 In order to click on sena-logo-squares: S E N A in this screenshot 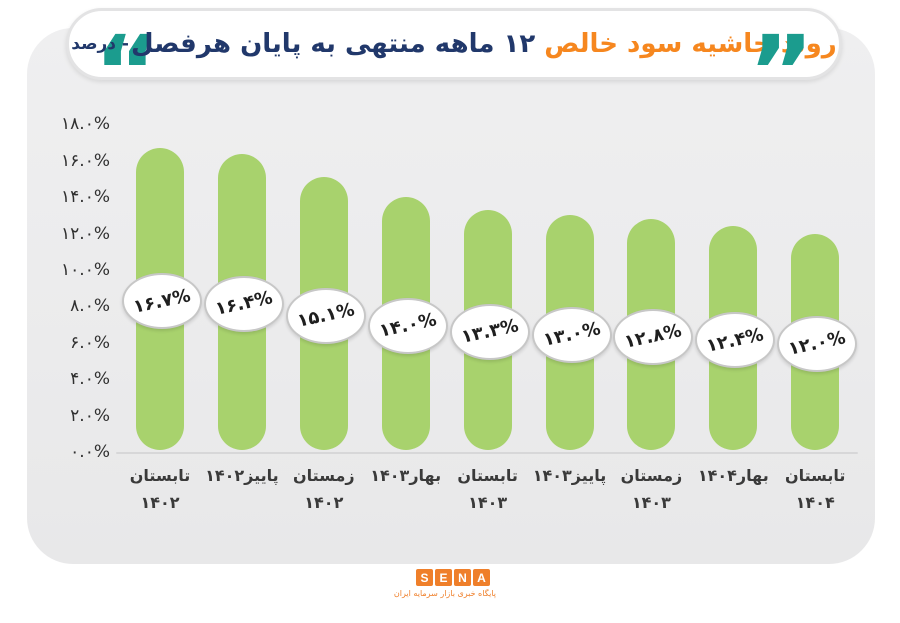, I will do `click(456, 577)`.